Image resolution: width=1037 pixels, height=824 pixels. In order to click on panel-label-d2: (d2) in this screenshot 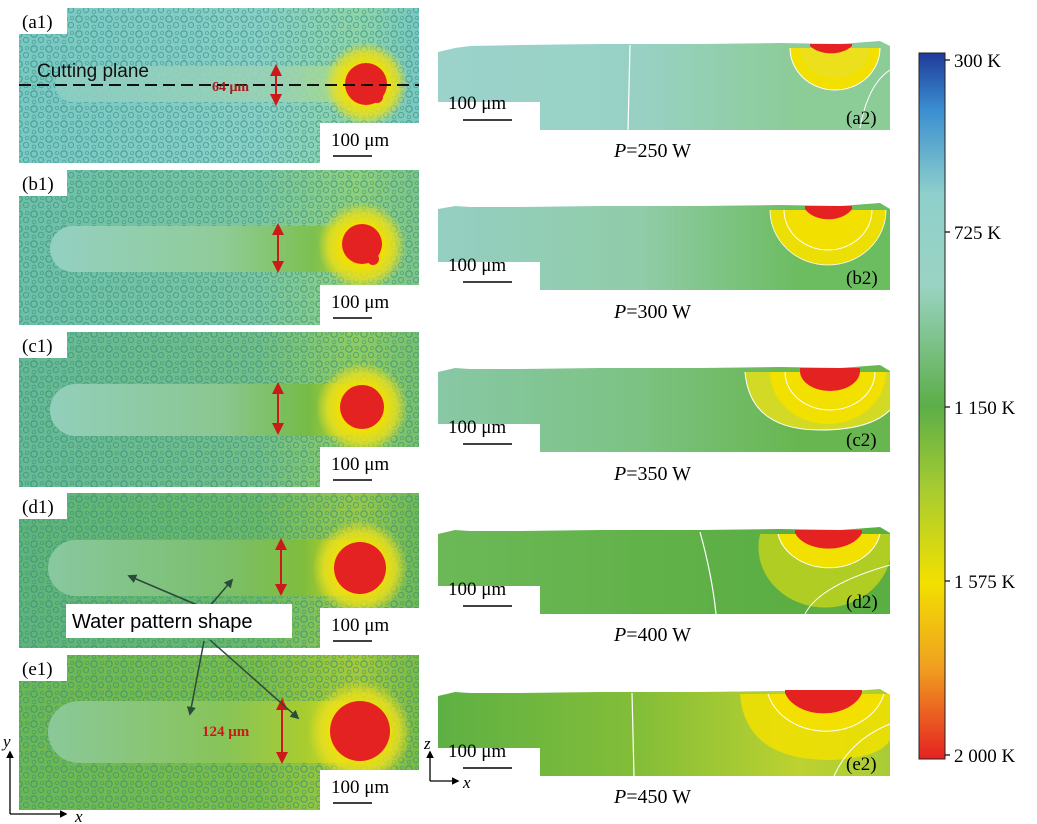, I will do `click(862, 602)`.